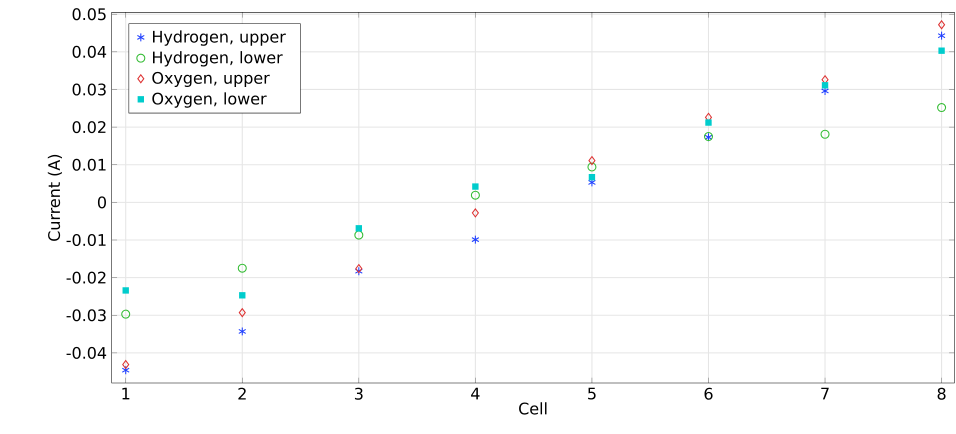 The height and width of the screenshot is (434, 956). What do you see at coordinates (86, 278) in the screenshot?
I see `y-tick-label: -0.02` at bounding box center [86, 278].